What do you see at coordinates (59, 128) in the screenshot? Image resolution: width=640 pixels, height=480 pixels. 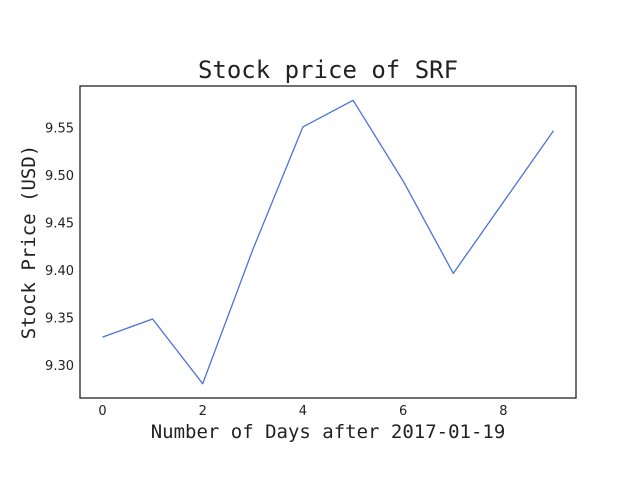 I see `y-tick-label: 9.55` at bounding box center [59, 128].